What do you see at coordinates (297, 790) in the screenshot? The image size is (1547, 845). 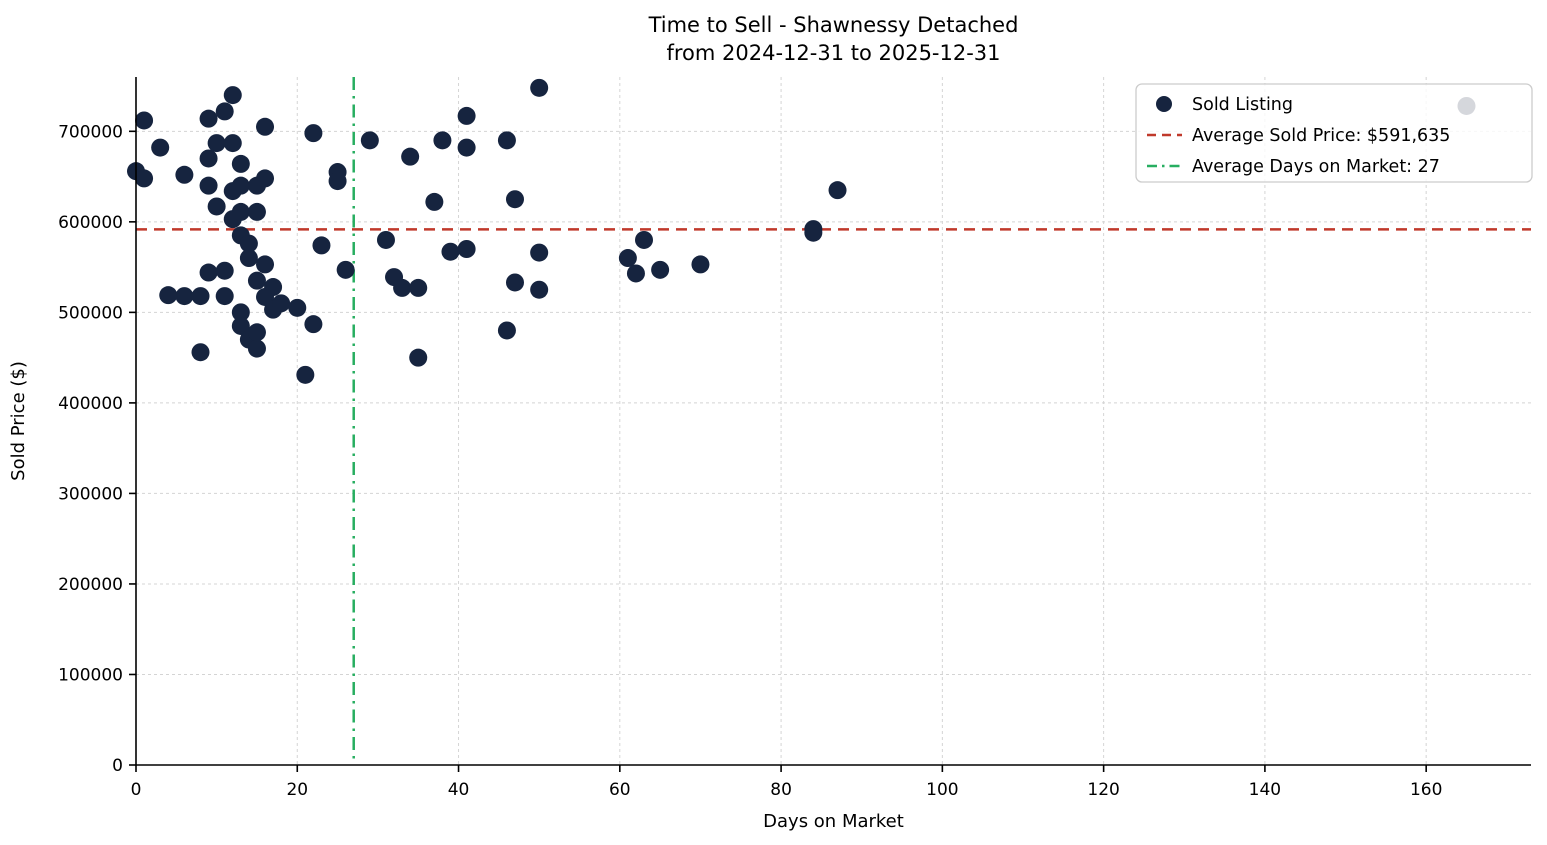 I see `svg-text: 20` at bounding box center [297, 790].